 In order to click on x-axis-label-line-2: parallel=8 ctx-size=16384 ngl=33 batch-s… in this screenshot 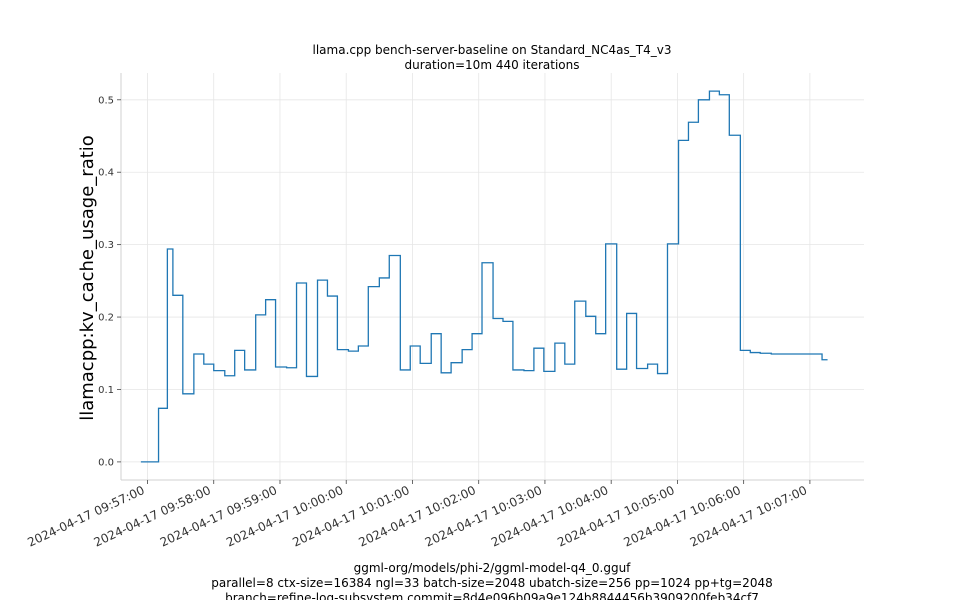, I will do `click(491, 583)`.